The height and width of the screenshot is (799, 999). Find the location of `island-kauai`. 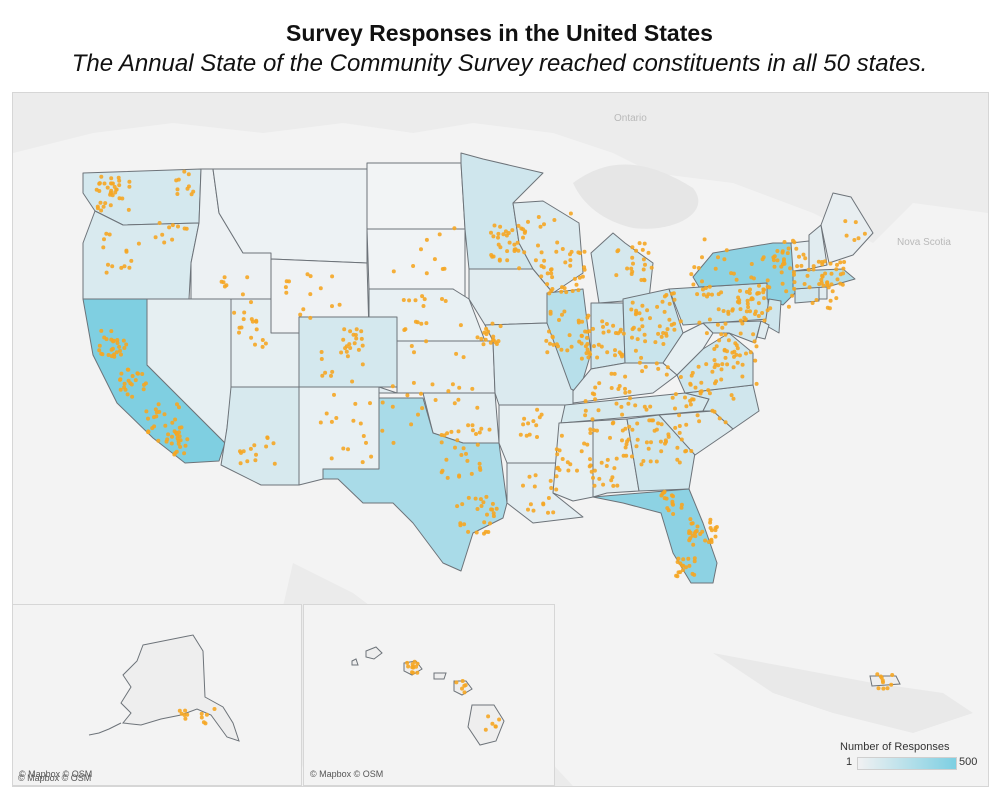

island-kauai is located at coordinates (374, 653).